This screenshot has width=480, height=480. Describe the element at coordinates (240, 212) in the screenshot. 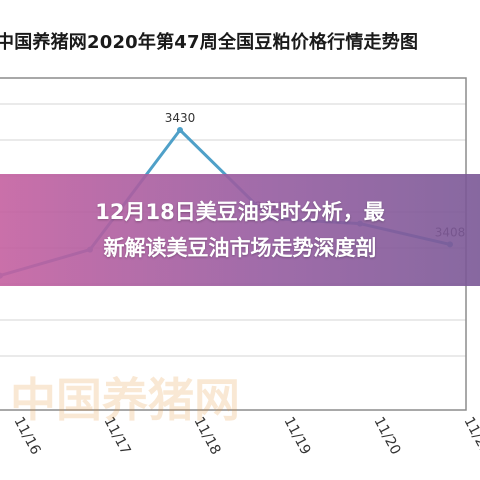

I see `banner-line-1: 12月18日美豆油实时分析，最` at that location.